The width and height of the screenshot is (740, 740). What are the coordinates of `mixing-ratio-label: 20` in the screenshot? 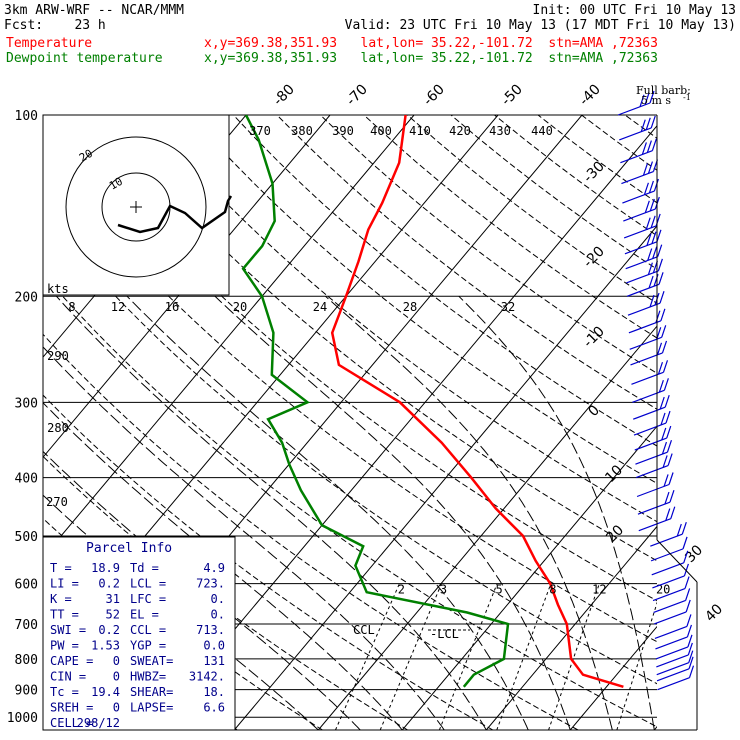 It's located at (663, 590).